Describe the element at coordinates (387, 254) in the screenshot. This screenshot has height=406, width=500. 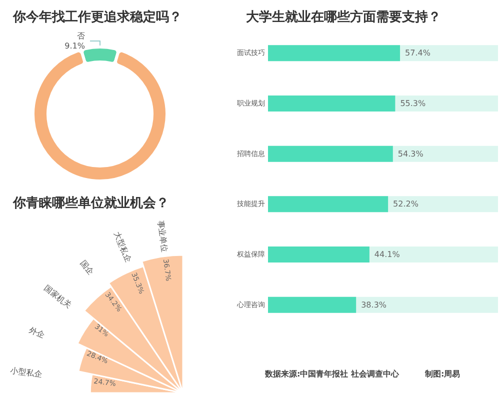
I see `data-label: 44.1%` at that location.